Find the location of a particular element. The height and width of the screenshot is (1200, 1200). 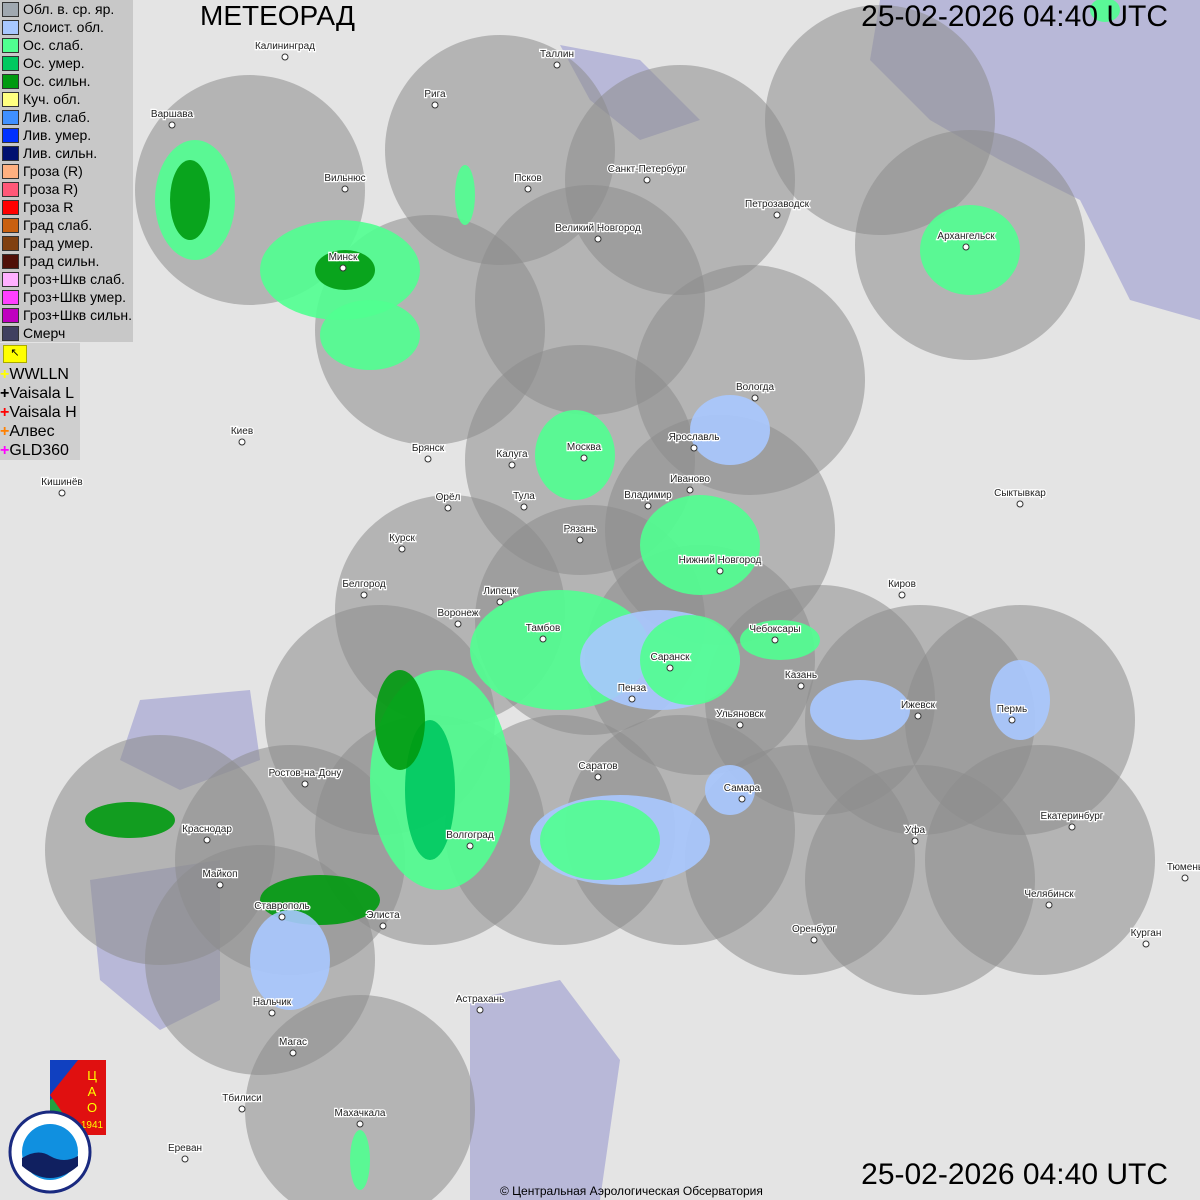

legend-label: Куч. обл. is located at coordinates (52, 99).